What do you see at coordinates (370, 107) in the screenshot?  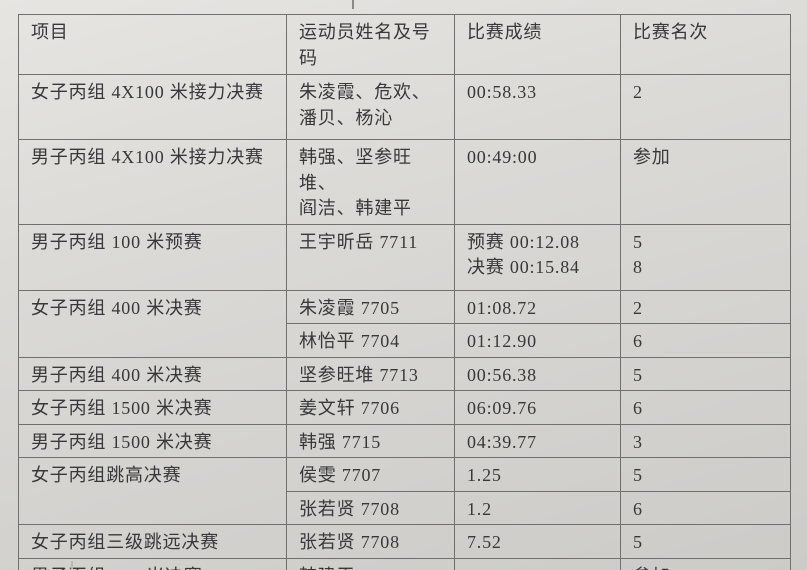 I see `athlete-cell: 朱凌霞、危欢、 潘贝、杨沁` at bounding box center [370, 107].